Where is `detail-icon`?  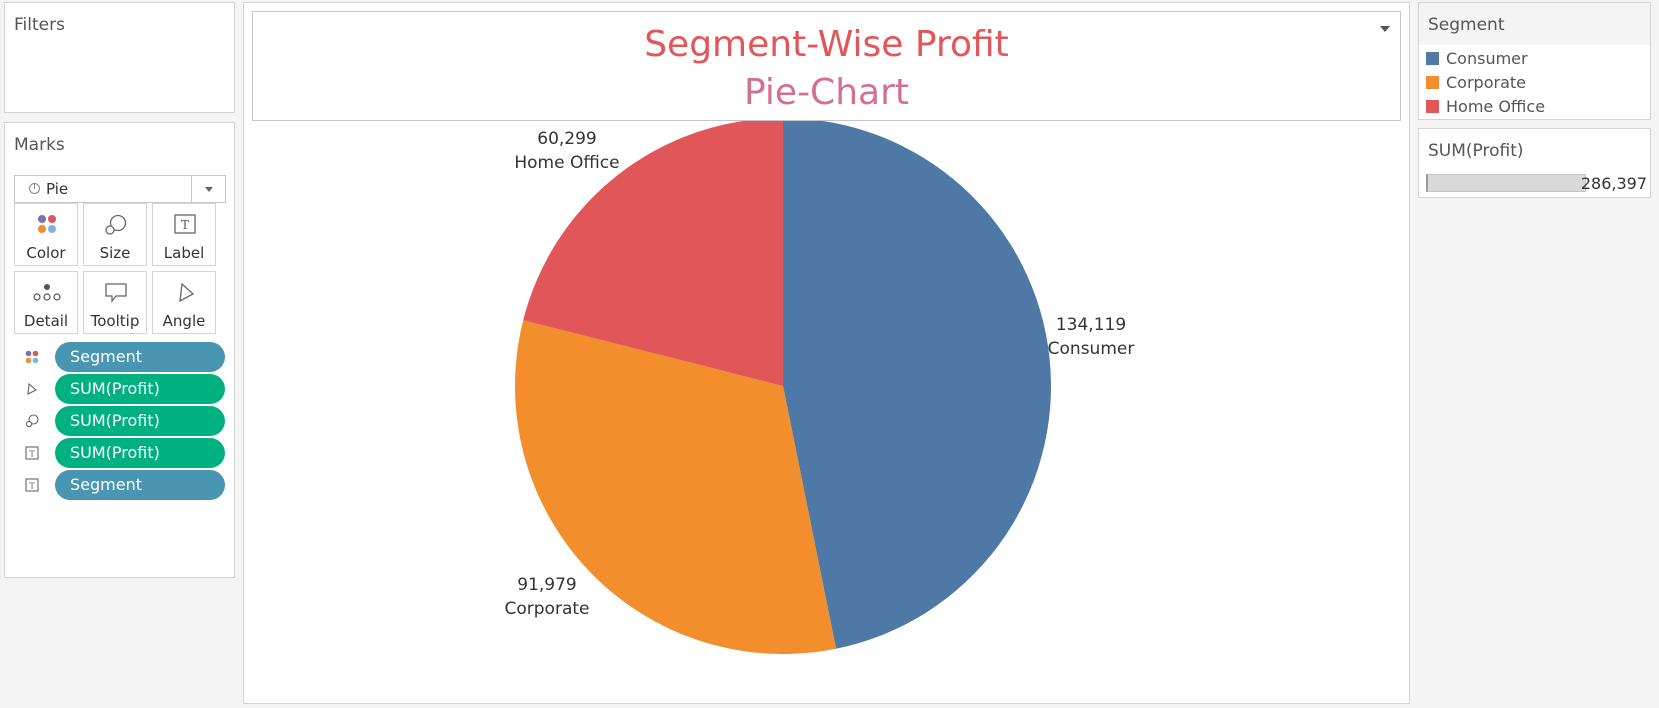
detail-icon is located at coordinates (47, 292).